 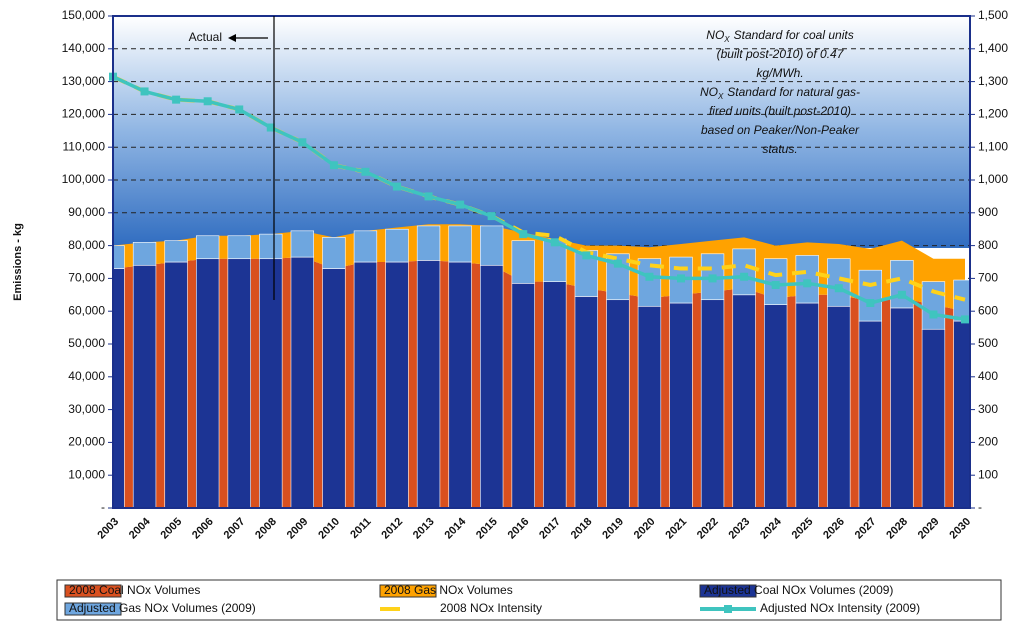 I want to click on y-tick-label: 150,000, so click(x=84, y=15).